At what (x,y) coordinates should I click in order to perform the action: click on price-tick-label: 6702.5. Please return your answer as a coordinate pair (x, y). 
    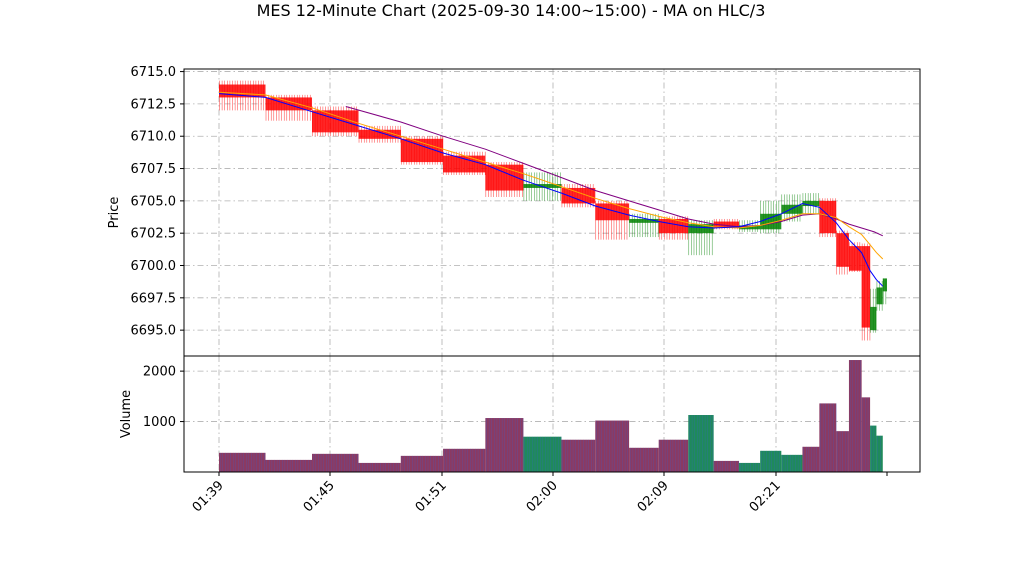
    Looking at the image, I should click on (154, 234).